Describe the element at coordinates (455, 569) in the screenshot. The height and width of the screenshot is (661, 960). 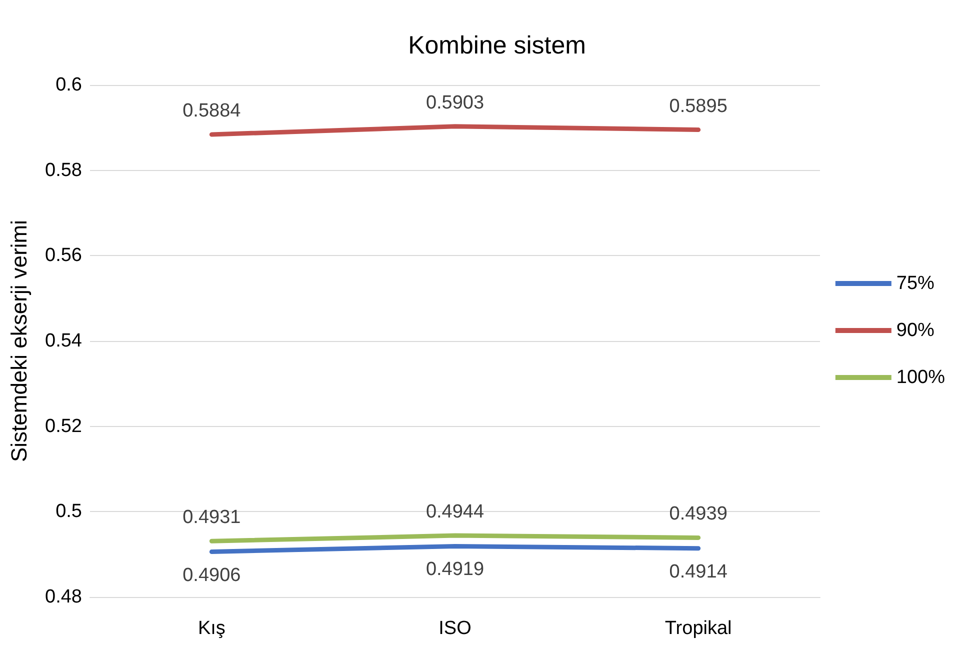
I see `data-label: 0.4919` at that location.